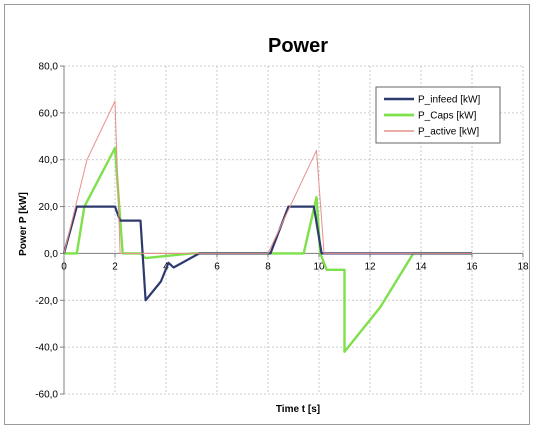  Describe the element at coordinates (319, 266) in the screenshot. I see `x-tick-label: 10` at that location.